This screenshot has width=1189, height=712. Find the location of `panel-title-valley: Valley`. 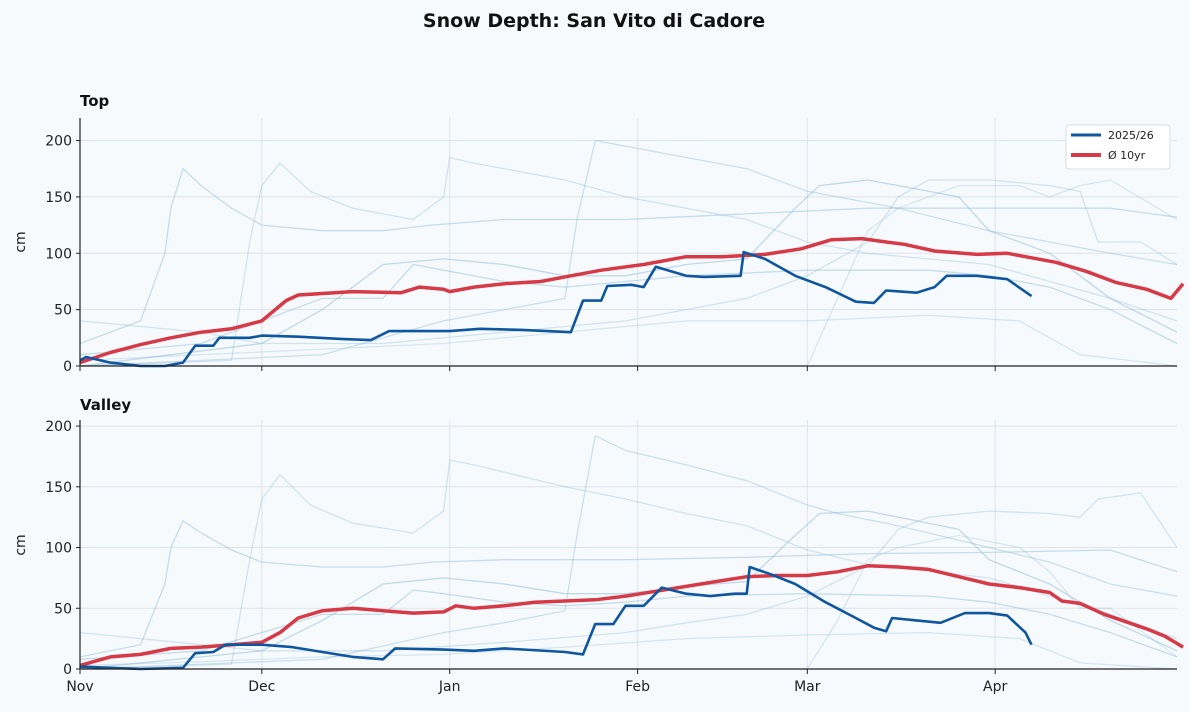

panel-title-valley: Valley is located at coordinates (105, 405).